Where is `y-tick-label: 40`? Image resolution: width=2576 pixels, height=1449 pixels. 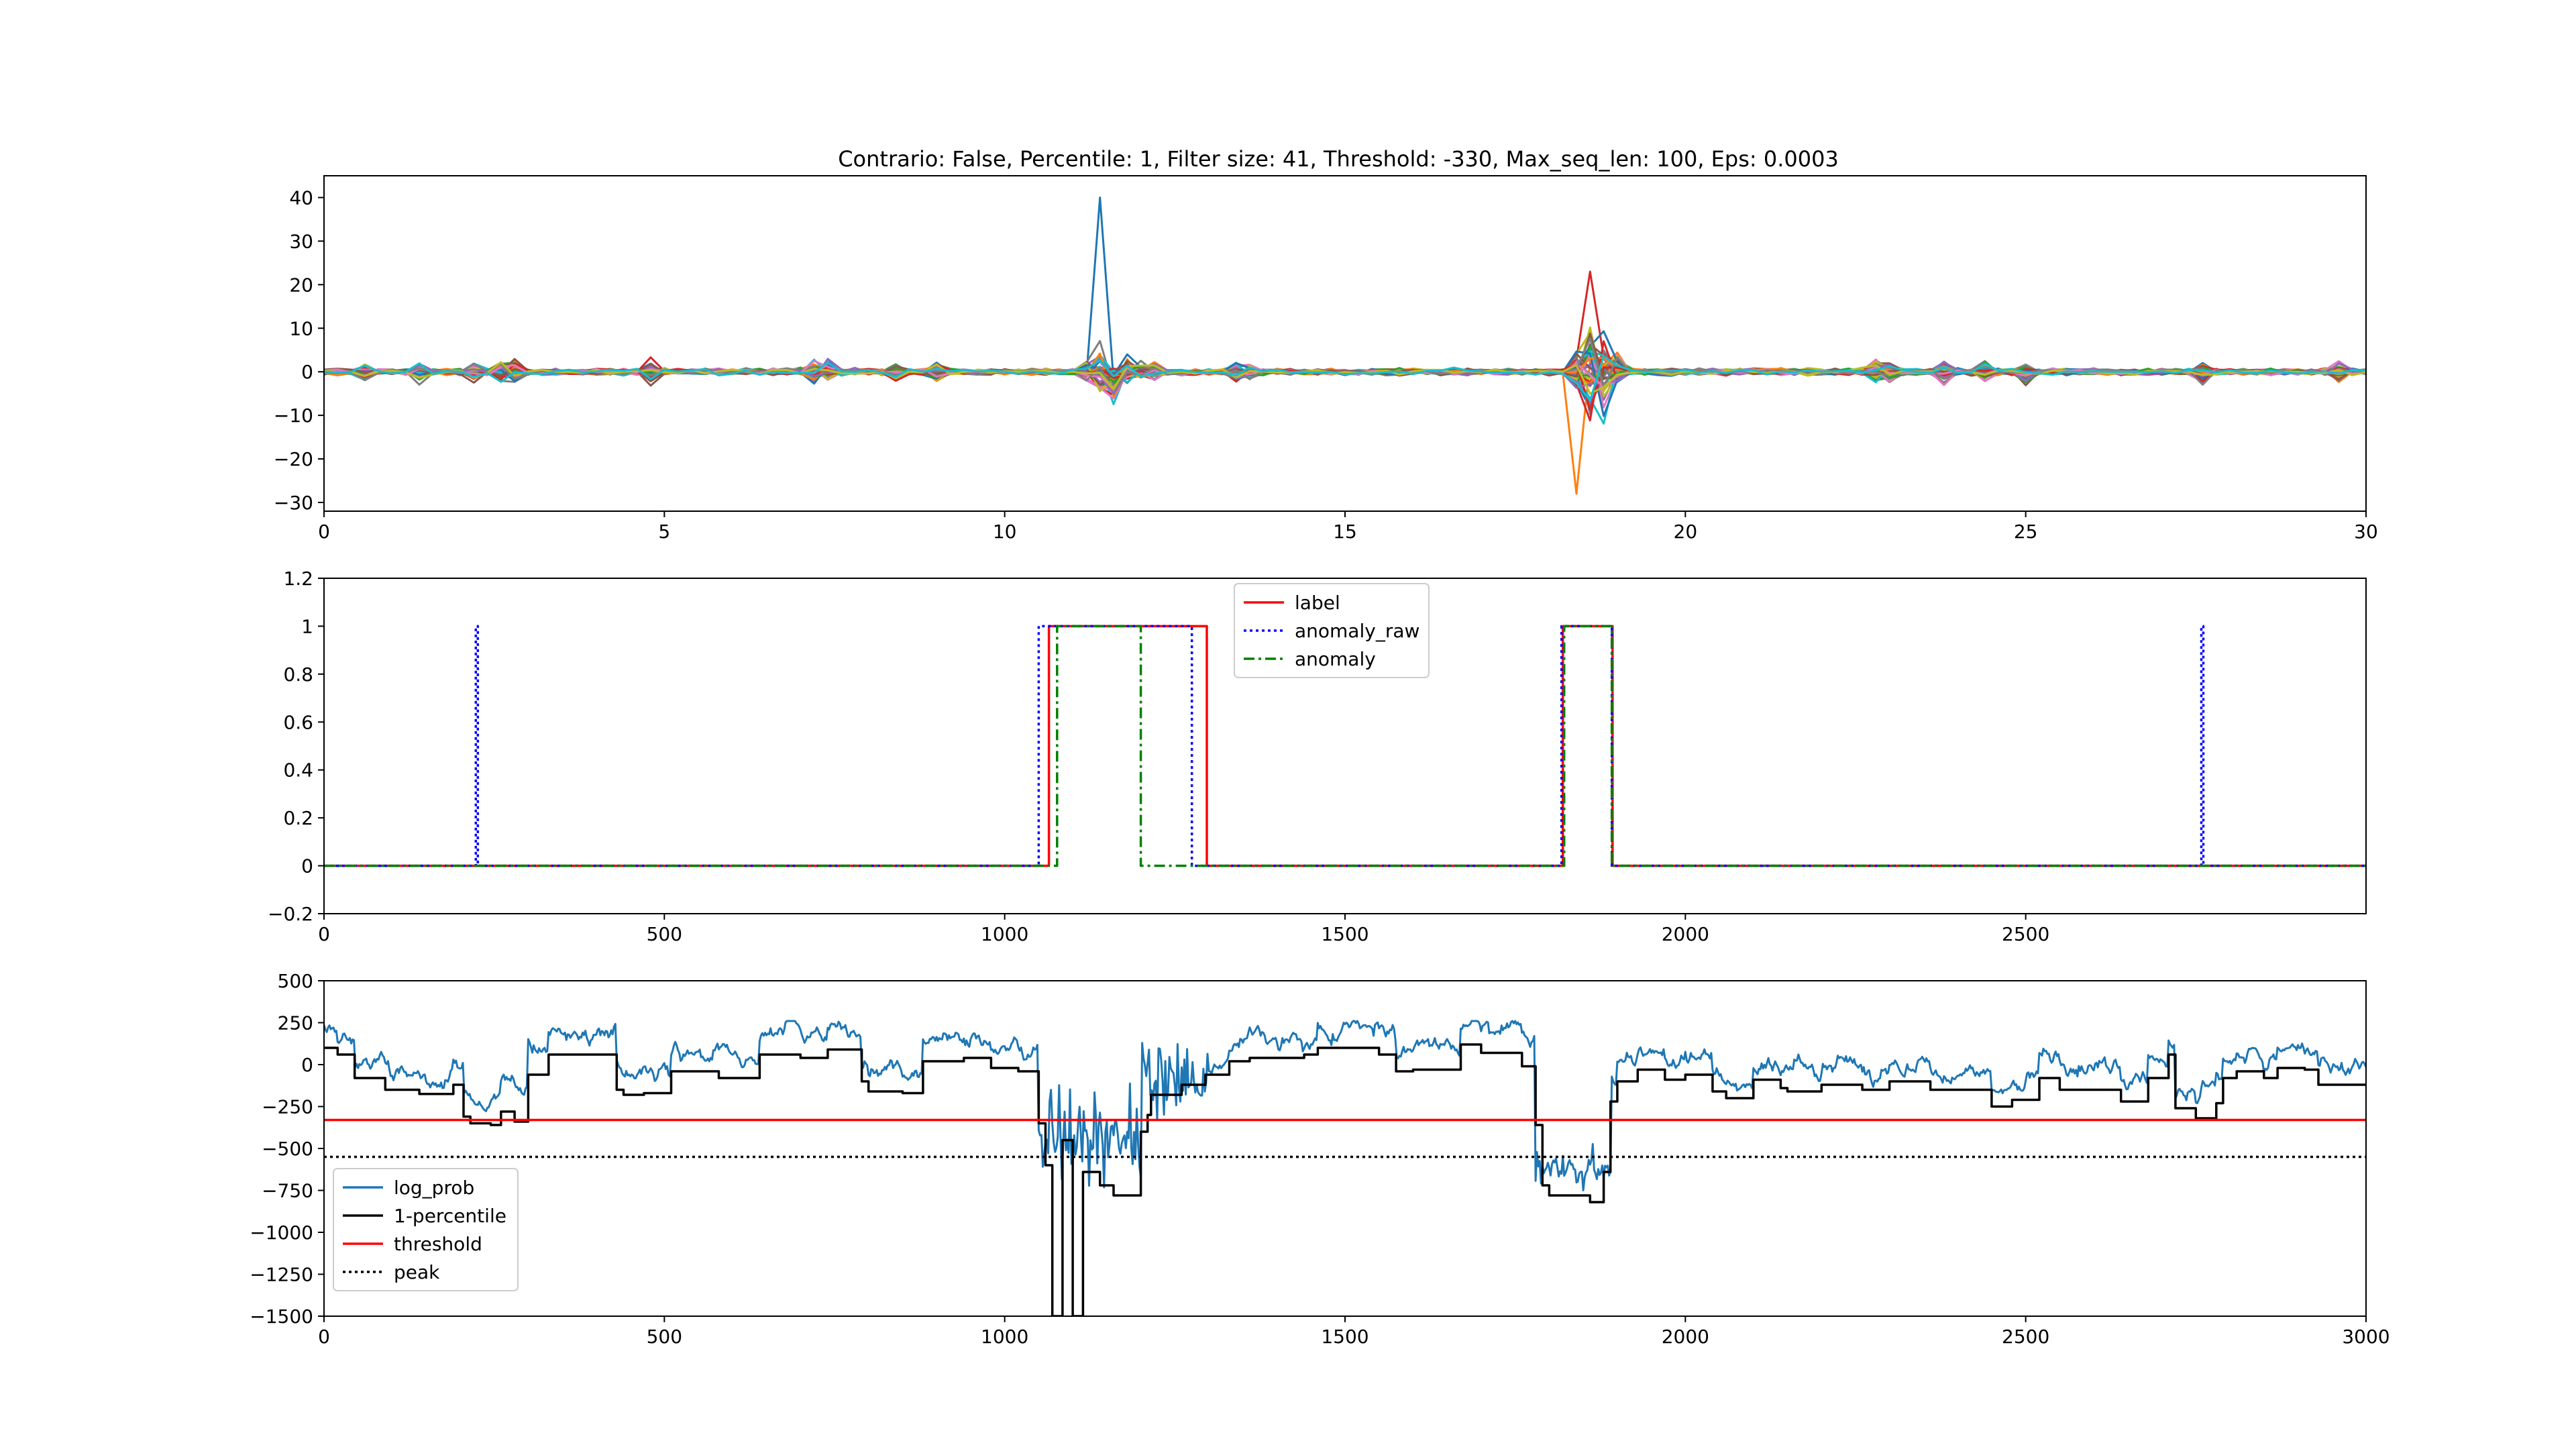
y-tick-label: 40 is located at coordinates (301, 197).